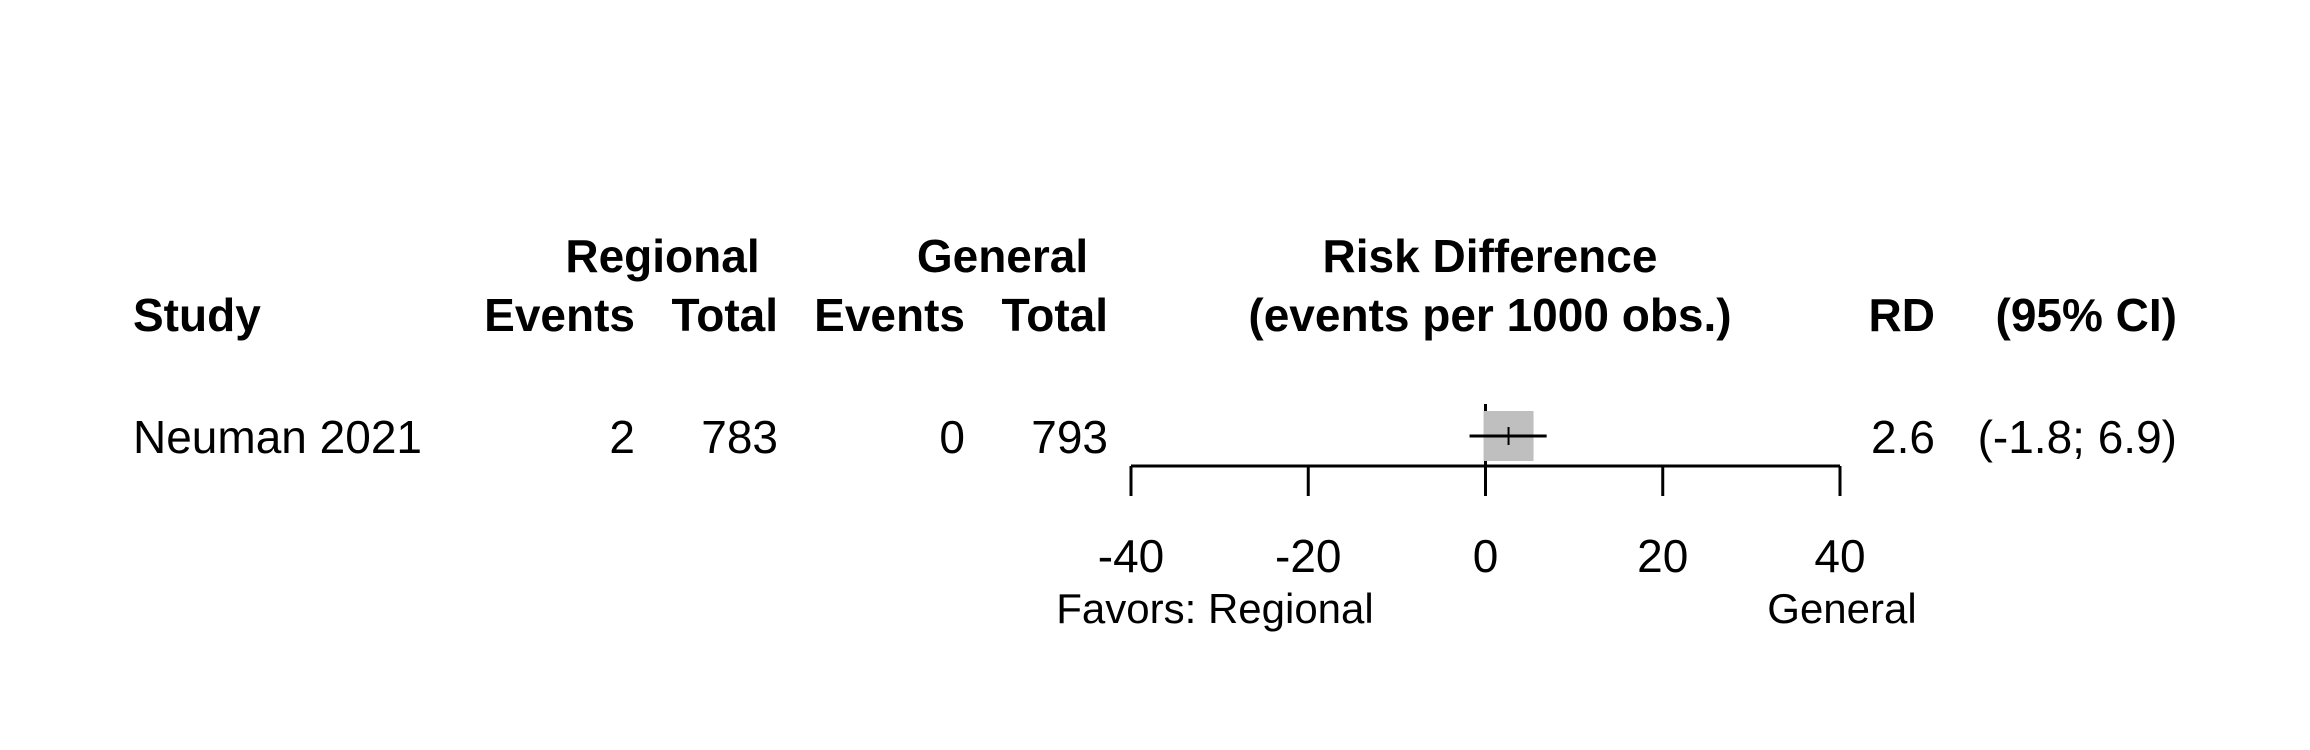  What do you see at coordinates (1308, 556) in the screenshot?
I see `x-tick-label: -20` at bounding box center [1308, 556].